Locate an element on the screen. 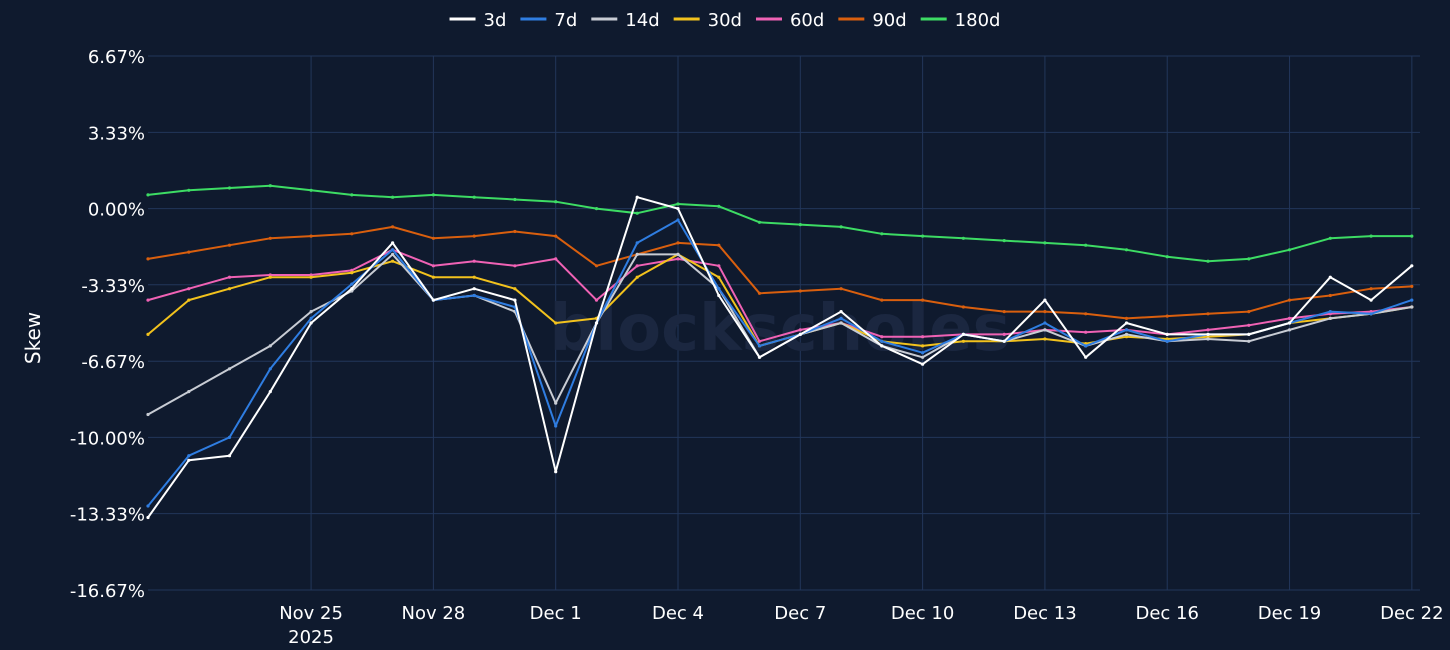 This screenshot has width=1450, height=650. legend-item-30d: 30d is located at coordinates (707, 20).